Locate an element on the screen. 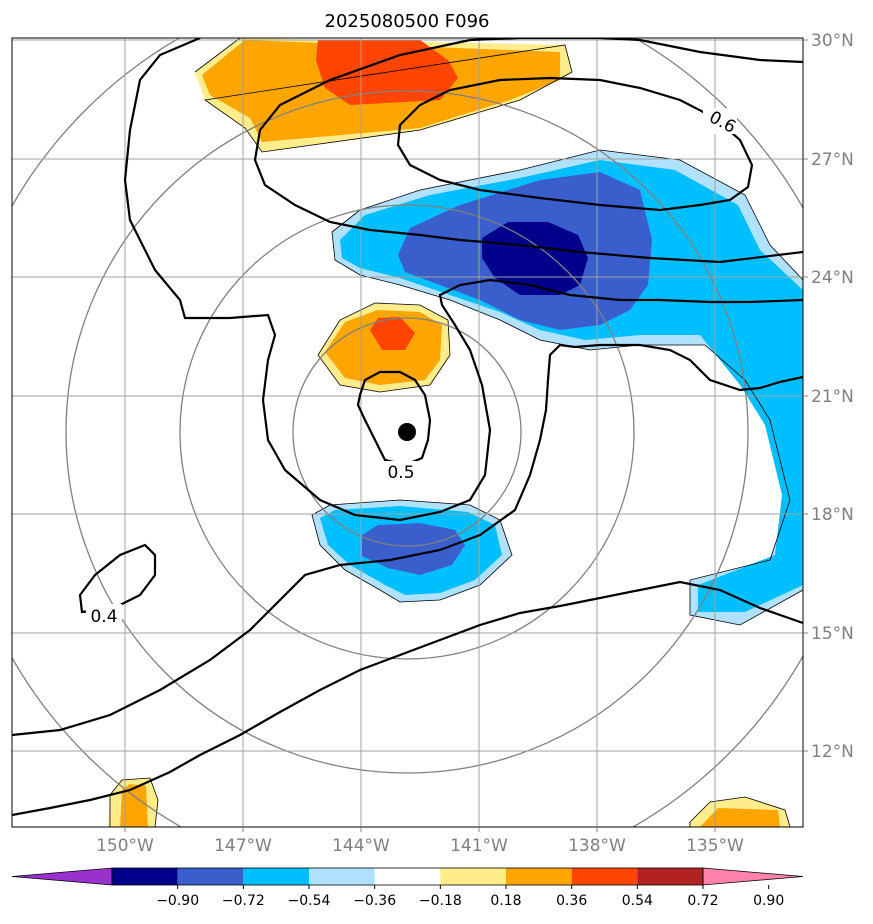 The width and height of the screenshot is (873, 924). contour-label-05: 0.5 is located at coordinates (400, 473).